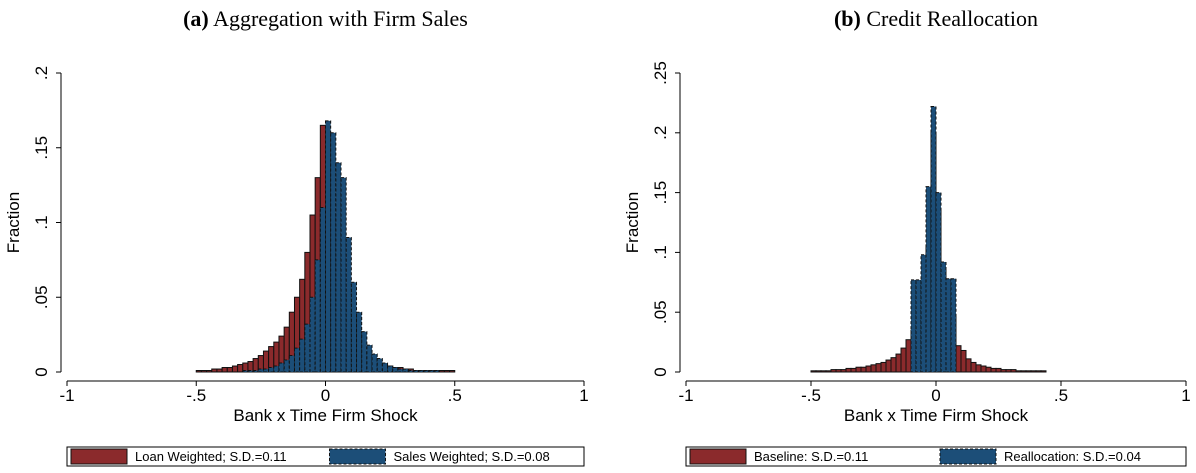  Describe the element at coordinates (211, 456) in the screenshot. I see `legend-label: Loan Weighted; S.D.=0.11` at that location.